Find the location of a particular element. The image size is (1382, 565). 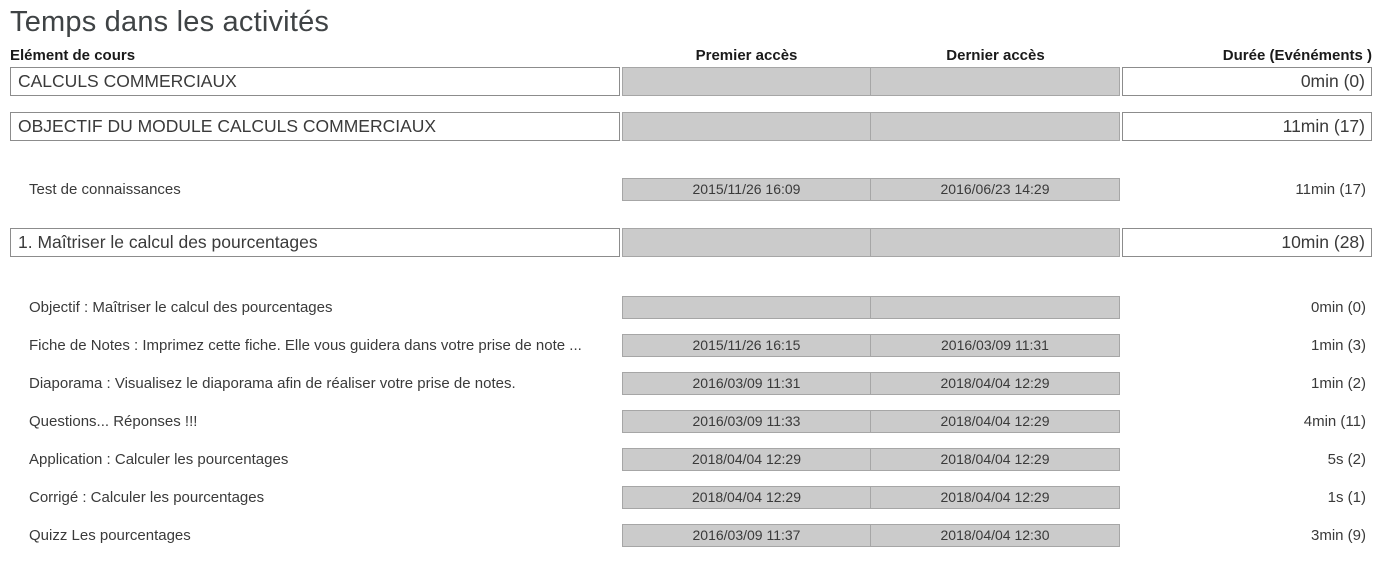

duration-box: 0min (0) is located at coordinates (1247, 81).